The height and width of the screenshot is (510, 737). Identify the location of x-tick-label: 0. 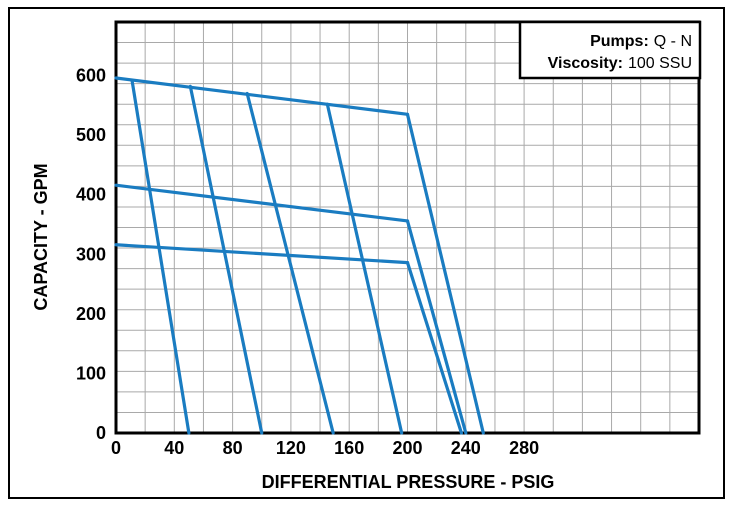
(116, 448).